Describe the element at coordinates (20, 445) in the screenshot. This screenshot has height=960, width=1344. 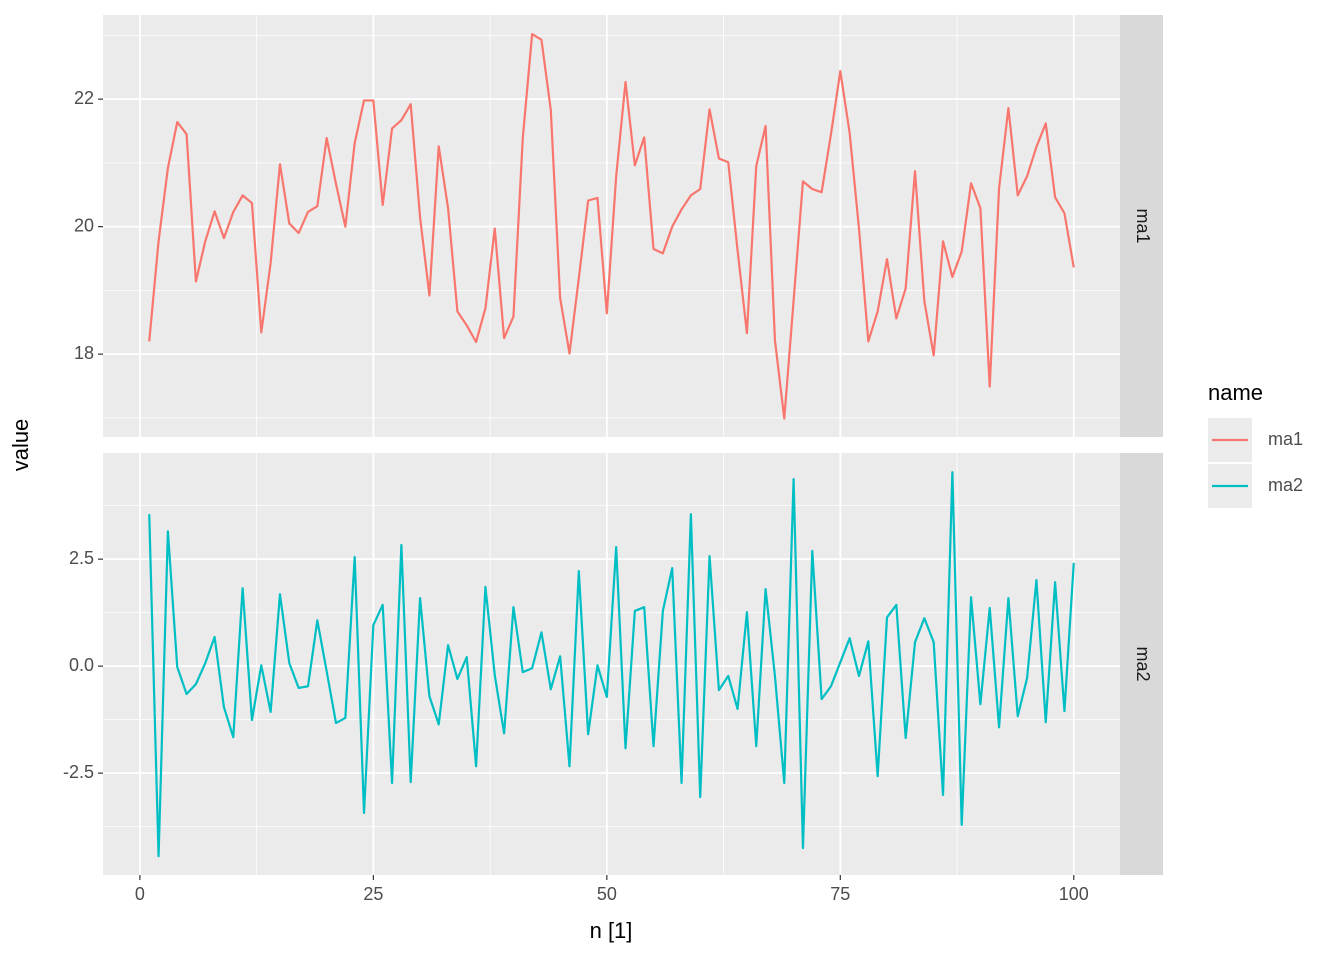
I see `y-axis-title: value` at that location.